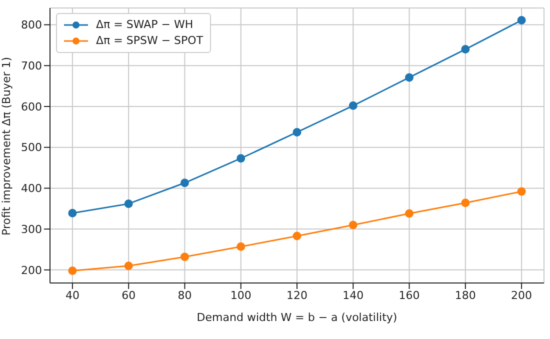  Describe the element at coordinates (31, 147) in the screenshot. I see `y-tick-label: 500` at that location.